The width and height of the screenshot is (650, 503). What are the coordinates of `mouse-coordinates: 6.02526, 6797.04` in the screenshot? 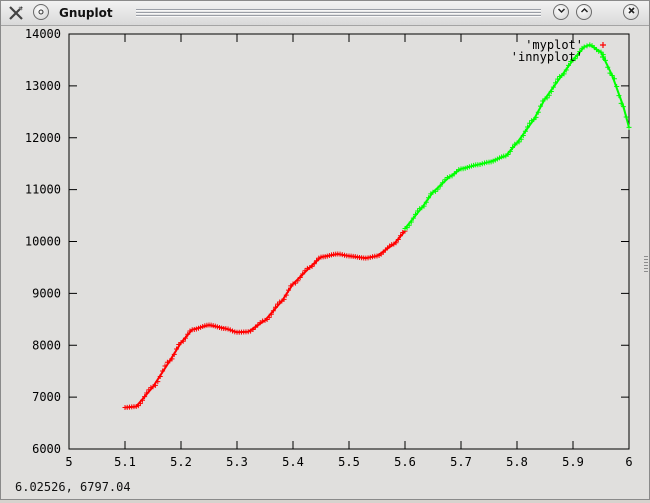 It's located at (73, 487).